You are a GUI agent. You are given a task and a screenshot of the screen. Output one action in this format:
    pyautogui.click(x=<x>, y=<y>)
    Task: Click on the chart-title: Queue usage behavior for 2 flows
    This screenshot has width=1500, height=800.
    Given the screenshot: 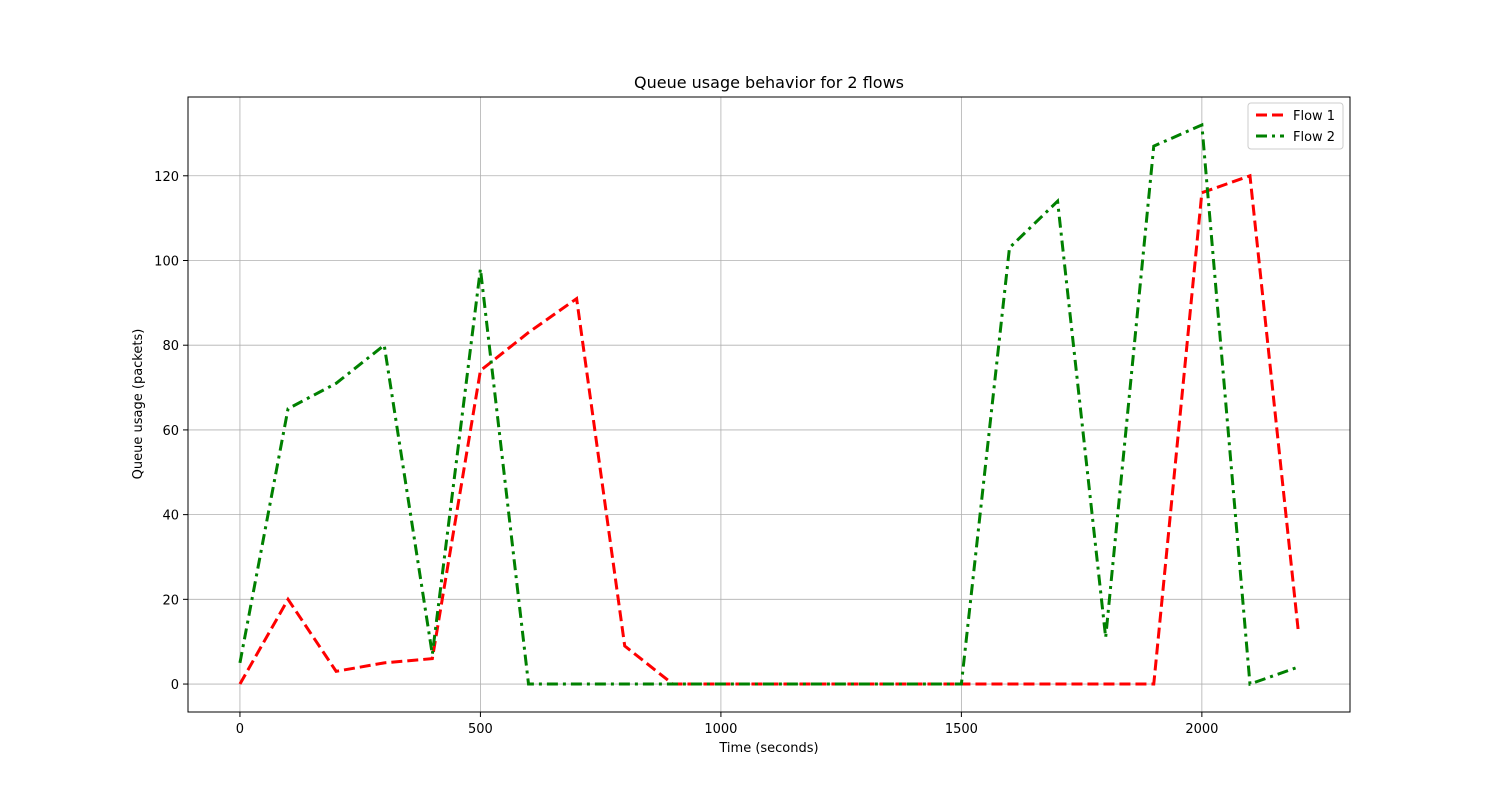 What is the action you would take?
    pyautogui.click(x=769, y=82)
    